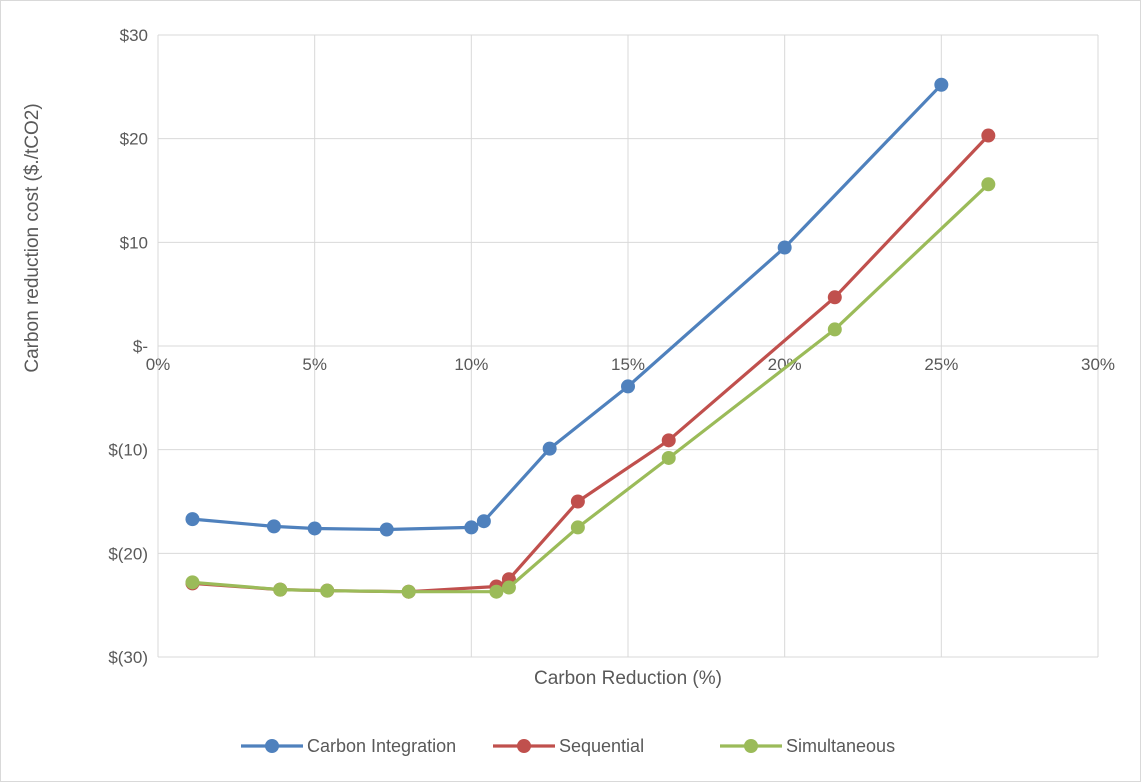 This screenshot has height=782, width=1141. Describe the element at coordinates (128, 657) in the screenshot. I see `y-tick-label: $(30)` at that location.